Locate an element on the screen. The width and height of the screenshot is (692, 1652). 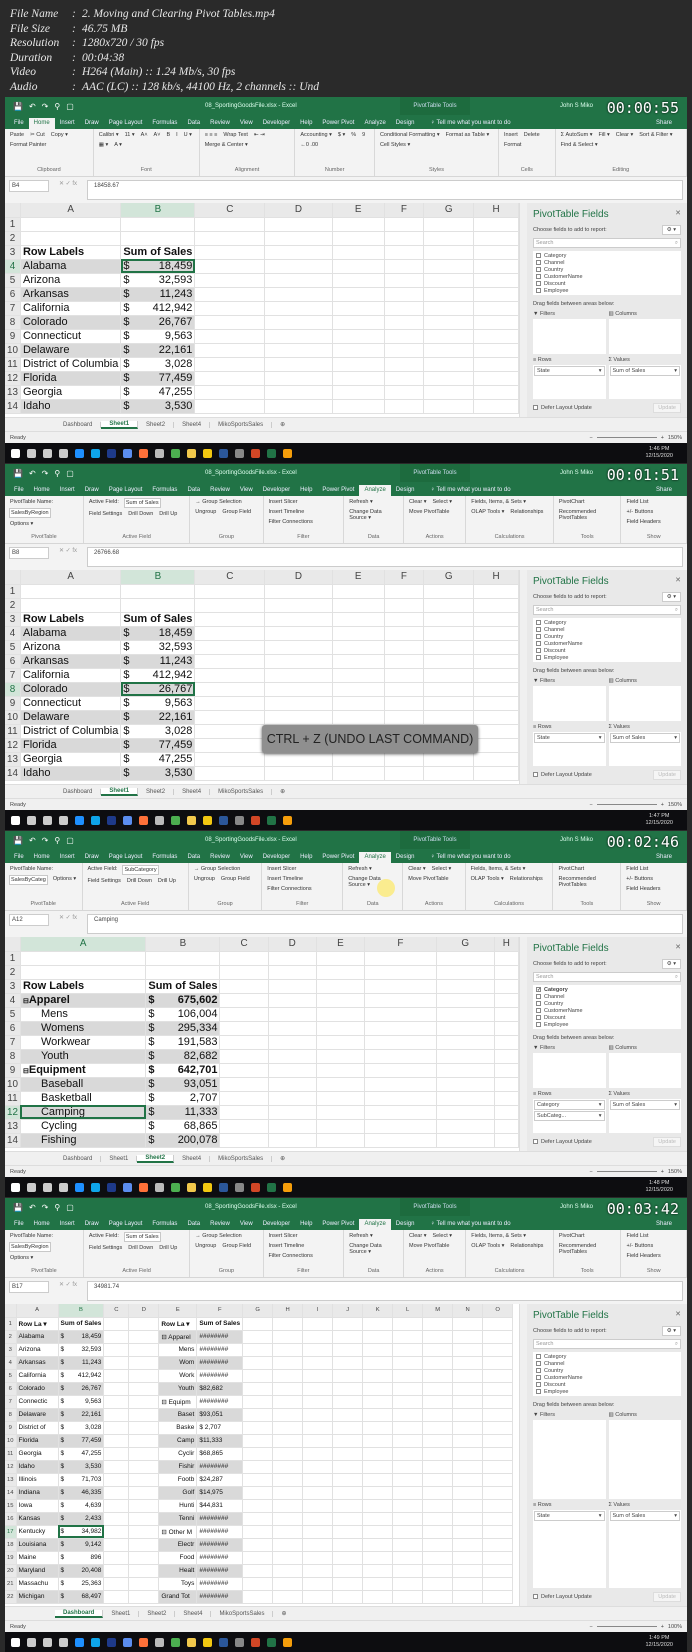
sheet-tab-sheet4: Sheet4 is located at coordinates (193, 1613).